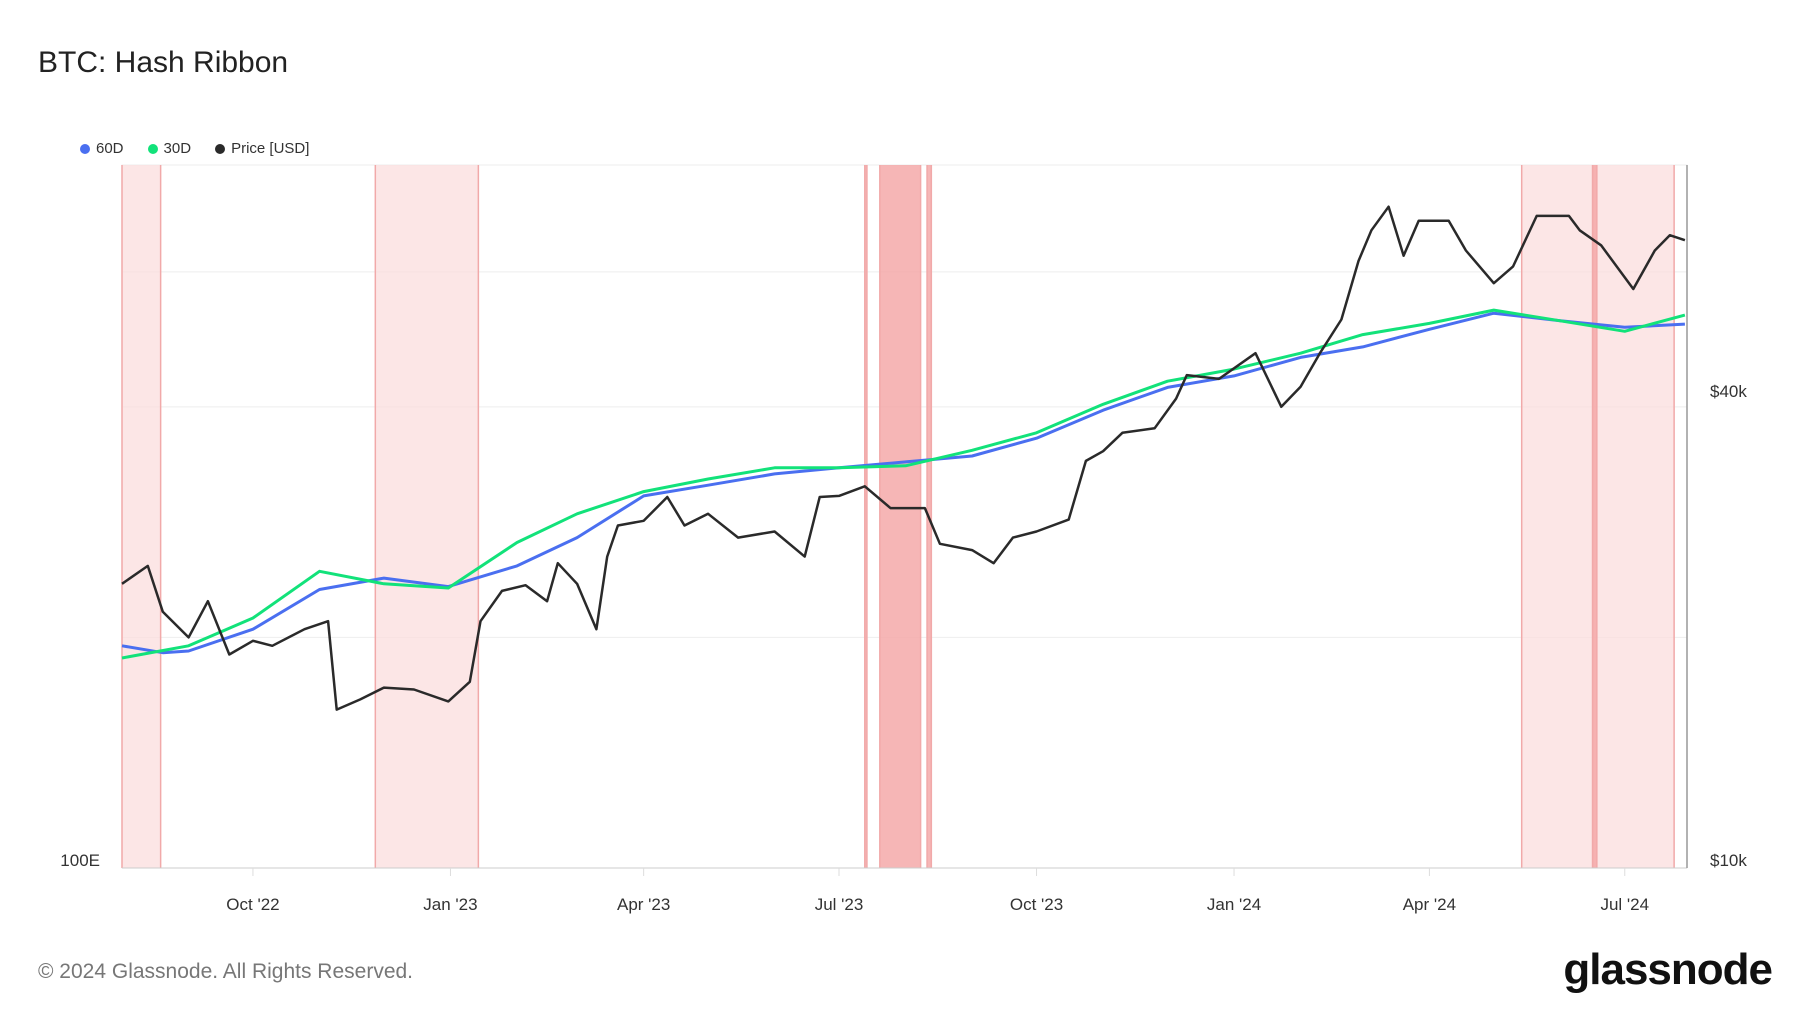 This screenshot has width=1800, height=1013. Describe the element at coordinates (270, 148) in the screenshot. I see `legend-label-price: Price [USD]` at that location.